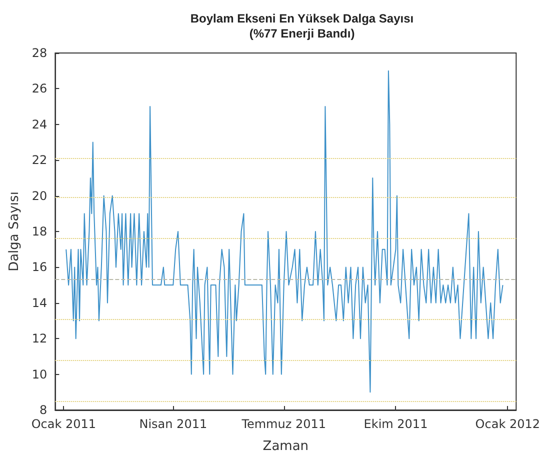 The width and height of the screenshot is (543, 464). Describe the element at coordinates (40, 231) in the screenshot. I see `y-tick-label: 18` at that location.